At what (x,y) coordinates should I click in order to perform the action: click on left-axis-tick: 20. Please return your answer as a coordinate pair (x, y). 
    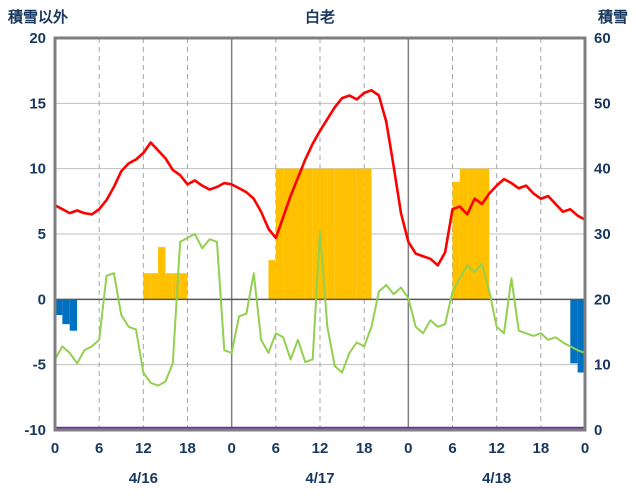
    Looking at the image, I should click on (37, 38).